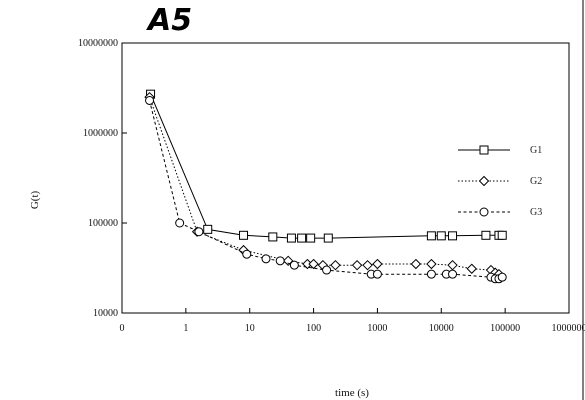 The height and width of the screenshot is (400, 585). I want to click on x-tick-label: 100000, so click(505, 328).